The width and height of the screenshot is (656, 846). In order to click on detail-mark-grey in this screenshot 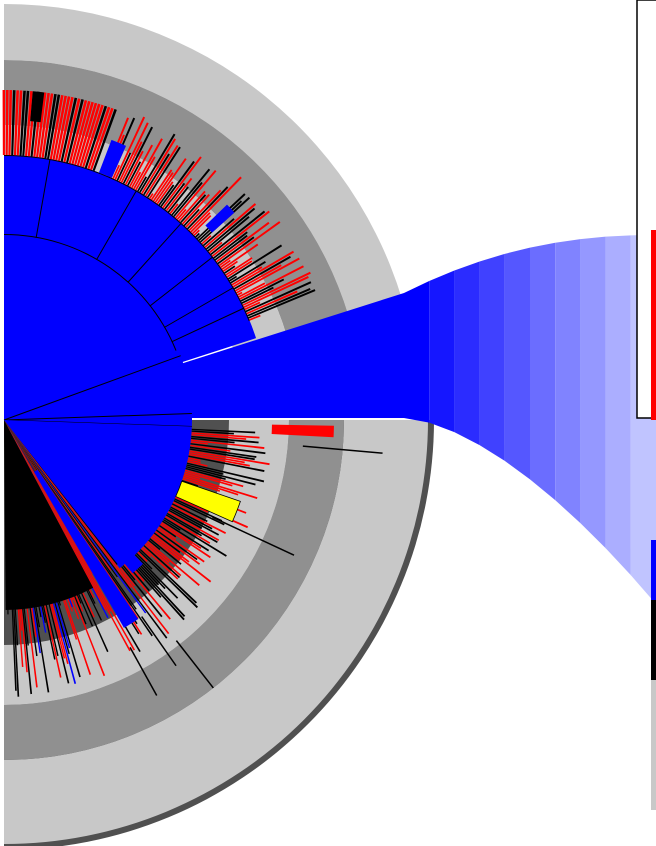, I will do `click(653, 745)`.